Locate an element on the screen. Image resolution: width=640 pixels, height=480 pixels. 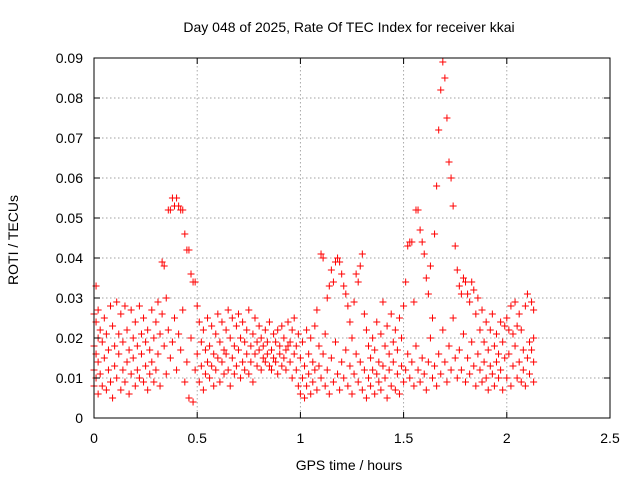
y-tick-labels: 0 0.01 0.02 0.03 0.04 0.05 0.06 0.07 0.08 0.09 is located at coordinates (69, 238).